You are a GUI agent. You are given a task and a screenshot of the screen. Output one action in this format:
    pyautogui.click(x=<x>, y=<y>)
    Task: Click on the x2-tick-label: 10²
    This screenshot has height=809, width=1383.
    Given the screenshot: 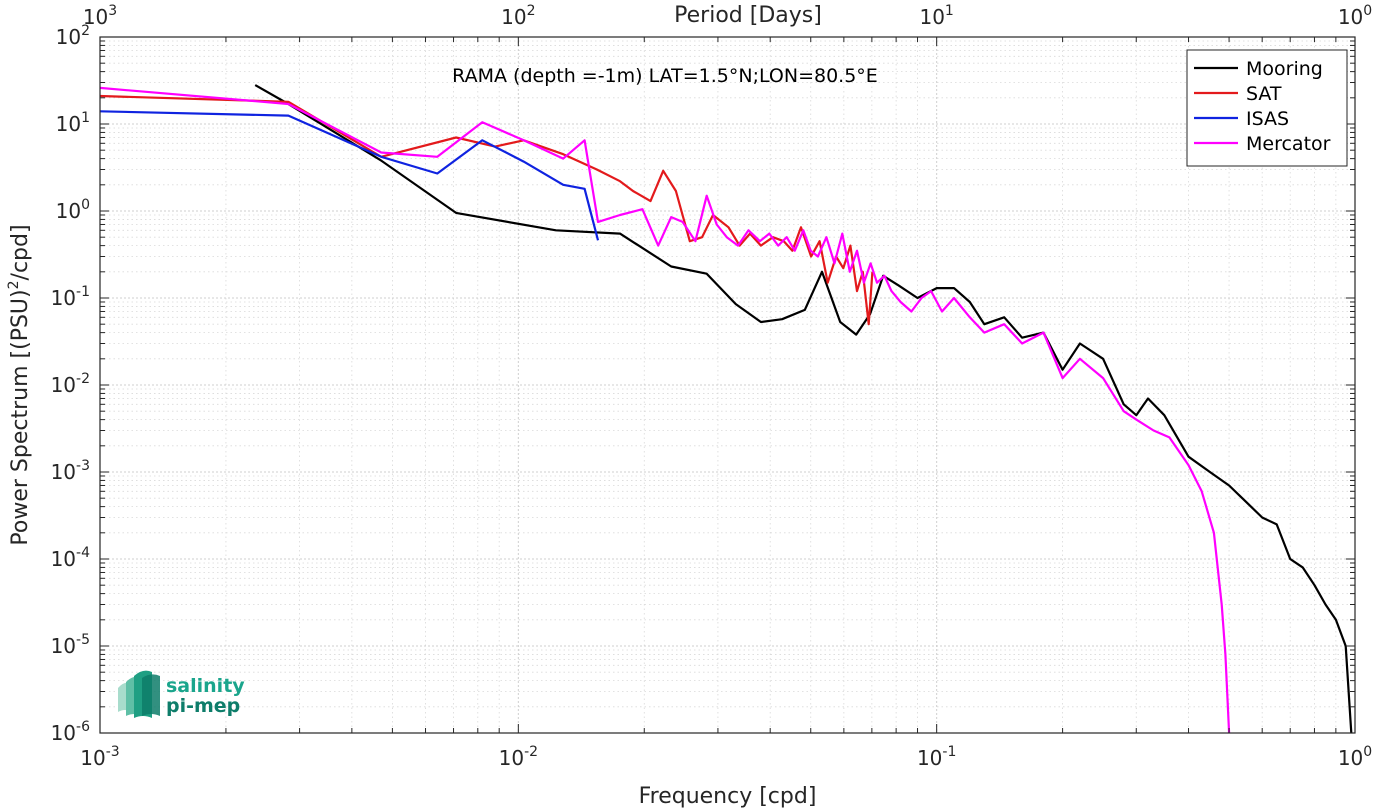 What is the action you would take?
    pyautogui.click(x=518, y=16)
    